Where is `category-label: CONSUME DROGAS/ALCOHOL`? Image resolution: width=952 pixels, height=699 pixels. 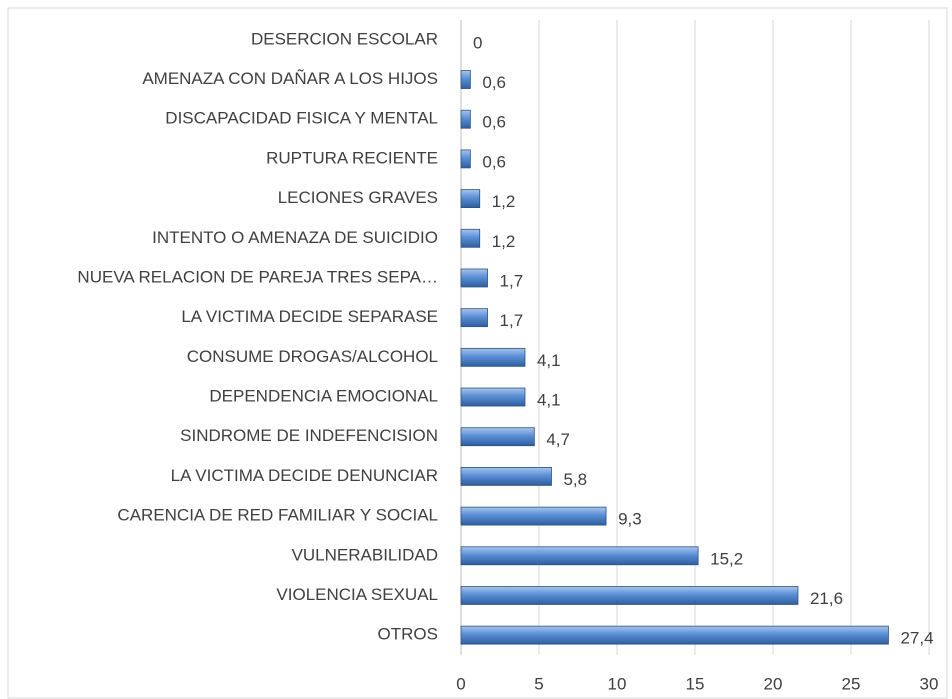 category-label: CONSUME DROGAS/ALCOHOL is located at coordinates (312, 356).